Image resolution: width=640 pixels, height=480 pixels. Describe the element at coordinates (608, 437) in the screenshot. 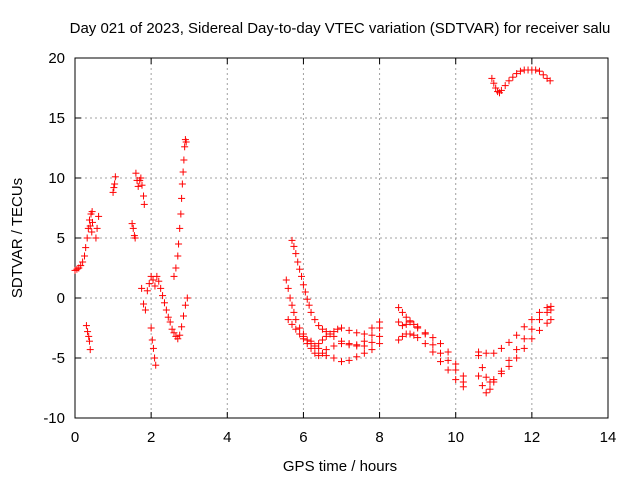

I see `x-tick-label: 14` at that location.